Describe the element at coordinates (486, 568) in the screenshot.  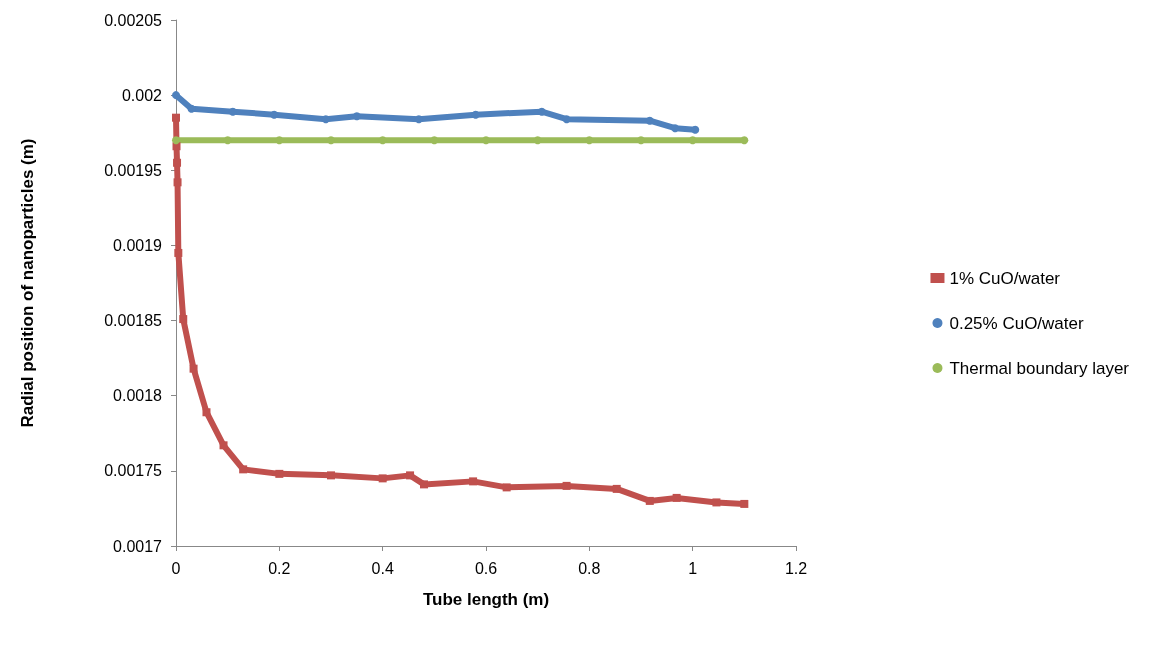
I see `x-tick-label: 0.6` at that location.